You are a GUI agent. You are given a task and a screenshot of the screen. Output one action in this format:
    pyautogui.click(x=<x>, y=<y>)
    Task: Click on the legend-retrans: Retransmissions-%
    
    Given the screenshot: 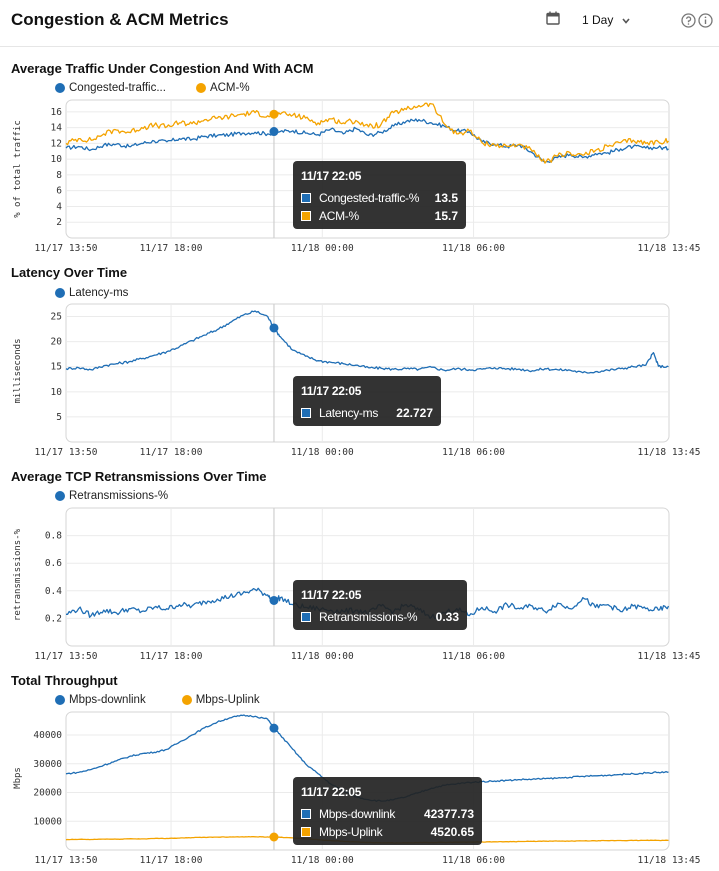 What is the action you would take?
    pyautogui.click(x=111, y=496)
    